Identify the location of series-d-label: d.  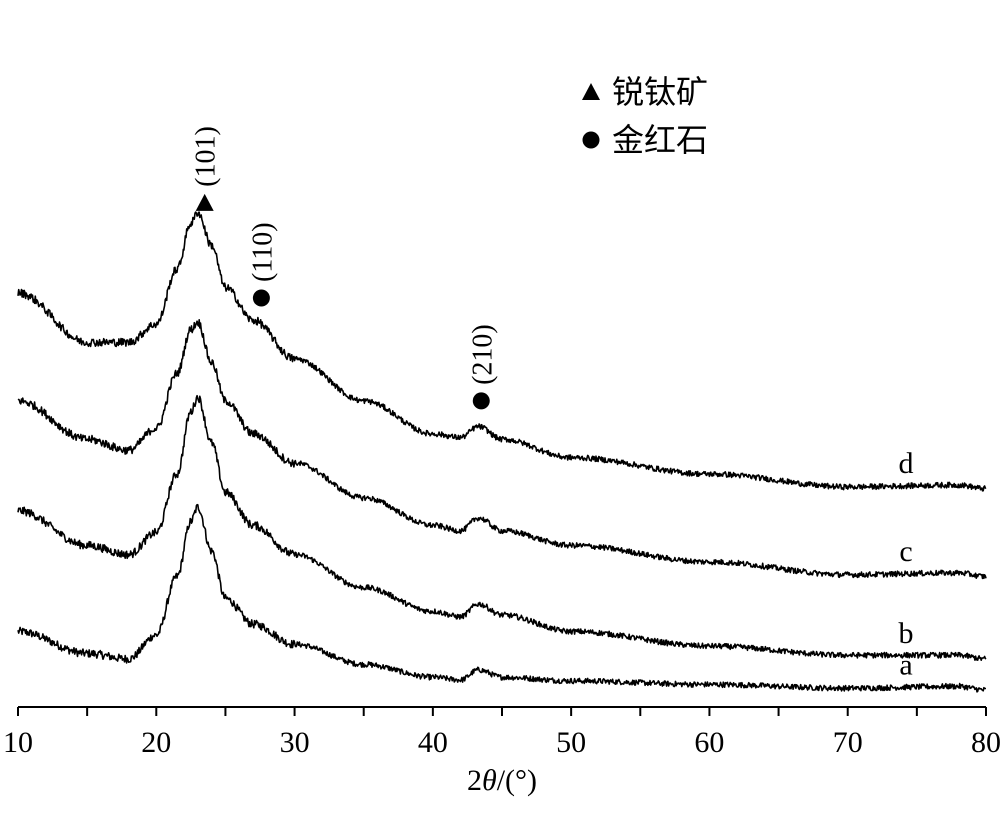
(906, 463).